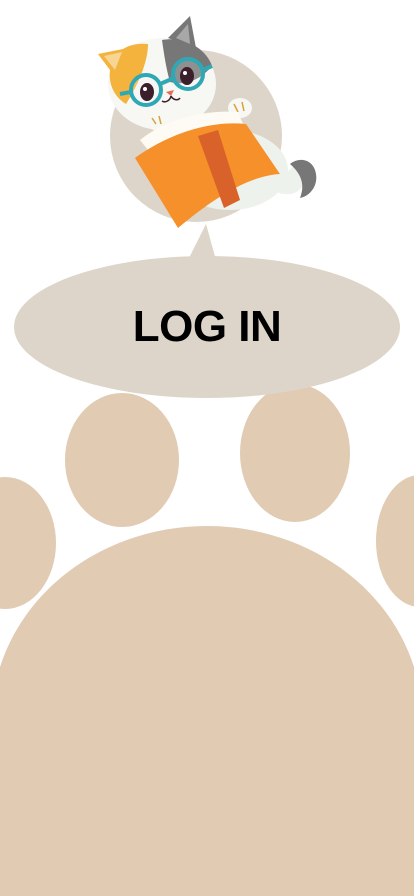 The height and width of the screenshot is (896, 414). Describe the element at coordinates (28, 543) in the screenshot. I see `paw-toe-left-outer` at that location.